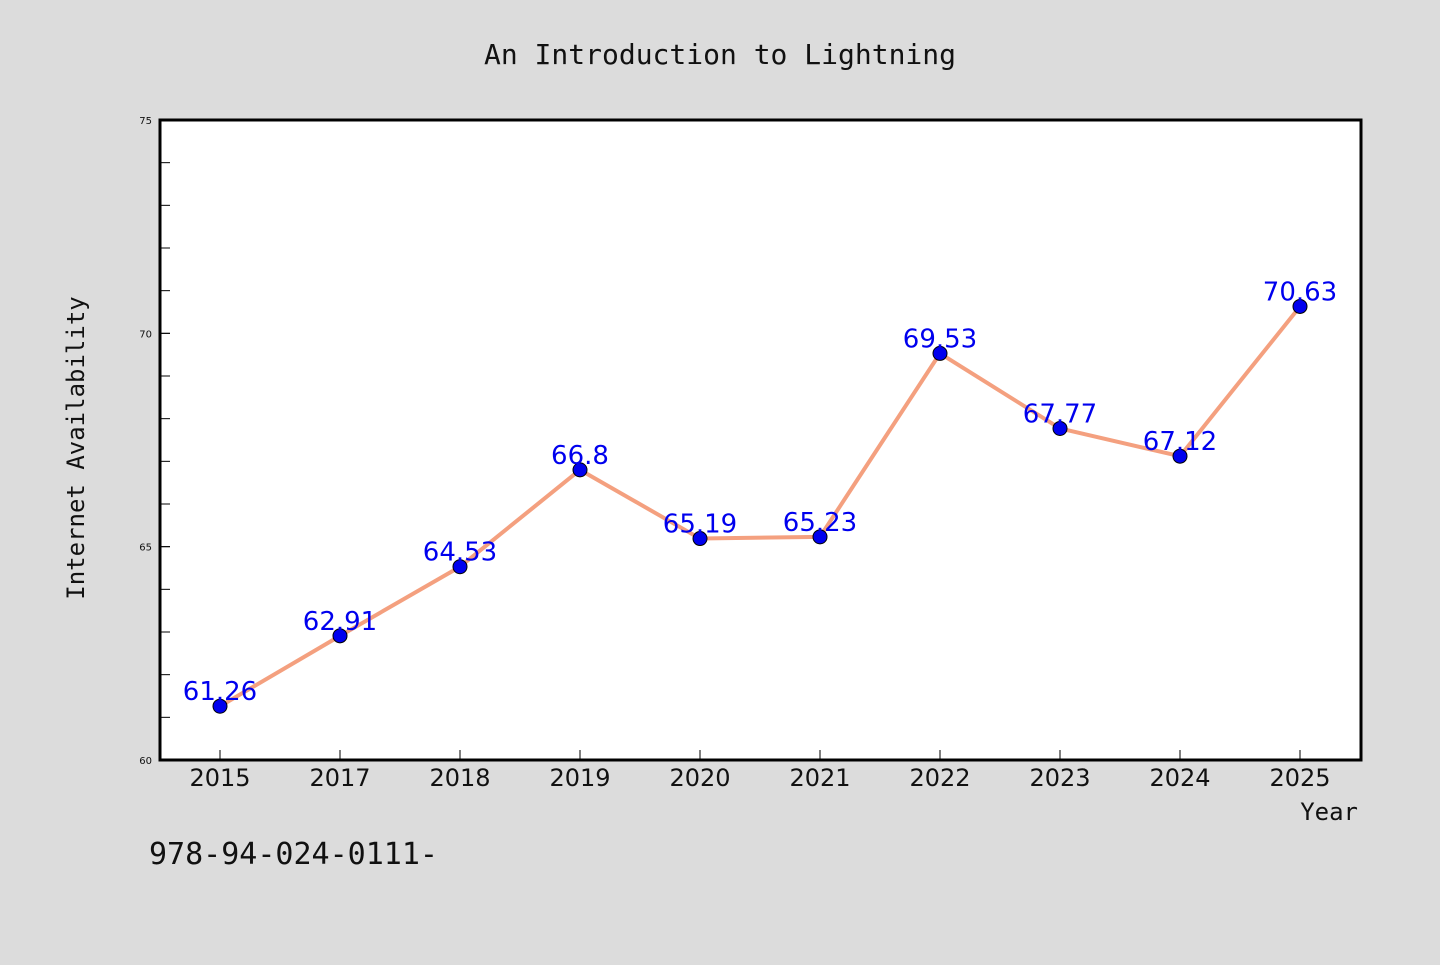 The image size is (1440, 965). What do you see at coordinates (76, 447) in the screenshot?
I see `y-axis-label: Internet Availability` at bounding box center [76, 447].